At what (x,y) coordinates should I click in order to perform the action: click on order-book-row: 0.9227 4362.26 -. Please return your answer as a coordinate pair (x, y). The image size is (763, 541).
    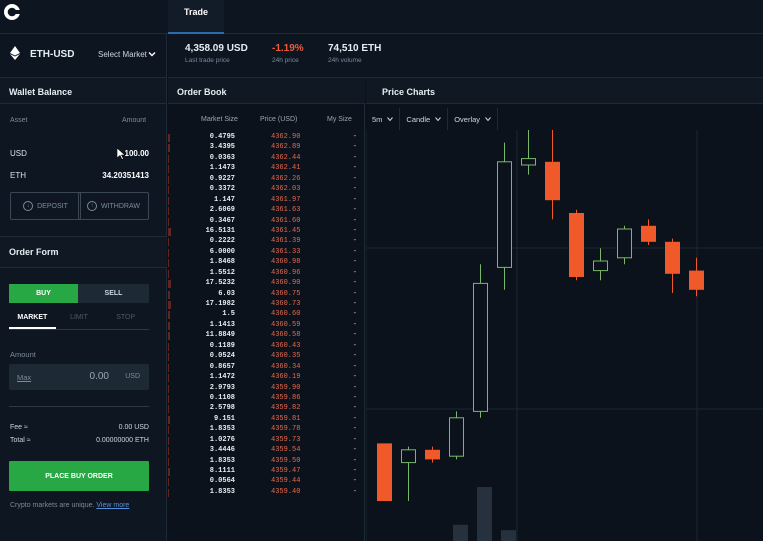
    Looking at the image, I should click on (266, 180).